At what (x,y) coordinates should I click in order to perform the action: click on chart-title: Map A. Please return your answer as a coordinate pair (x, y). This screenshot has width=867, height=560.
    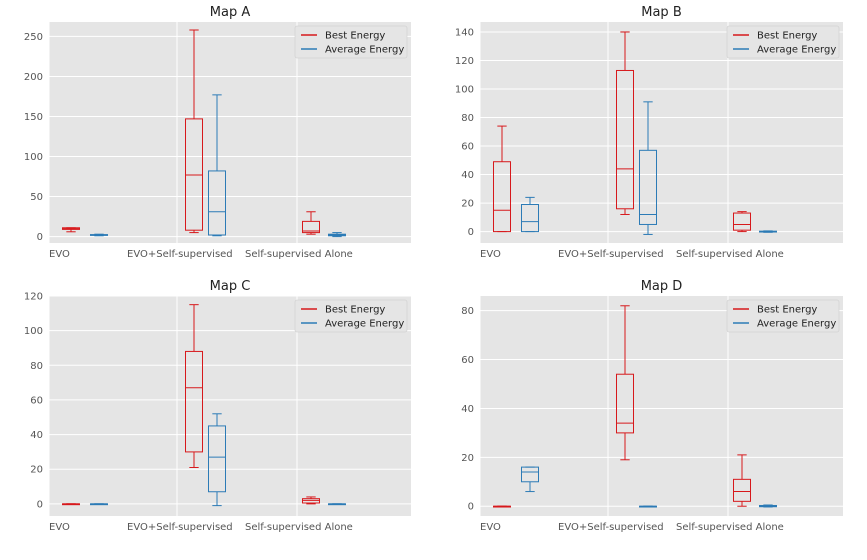
    Looking at the image, I should click on (230, 12).